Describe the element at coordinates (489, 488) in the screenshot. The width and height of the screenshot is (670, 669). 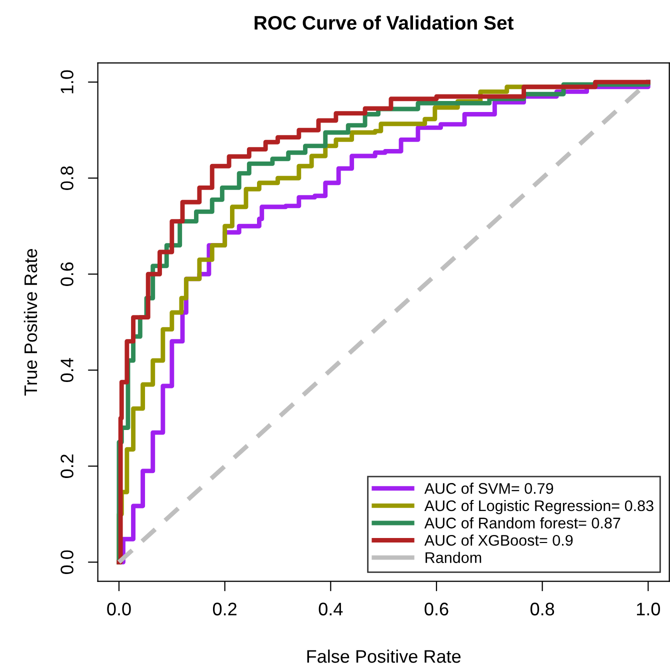
I see `legend-label: AUC of SVM= 0.79` at that location.